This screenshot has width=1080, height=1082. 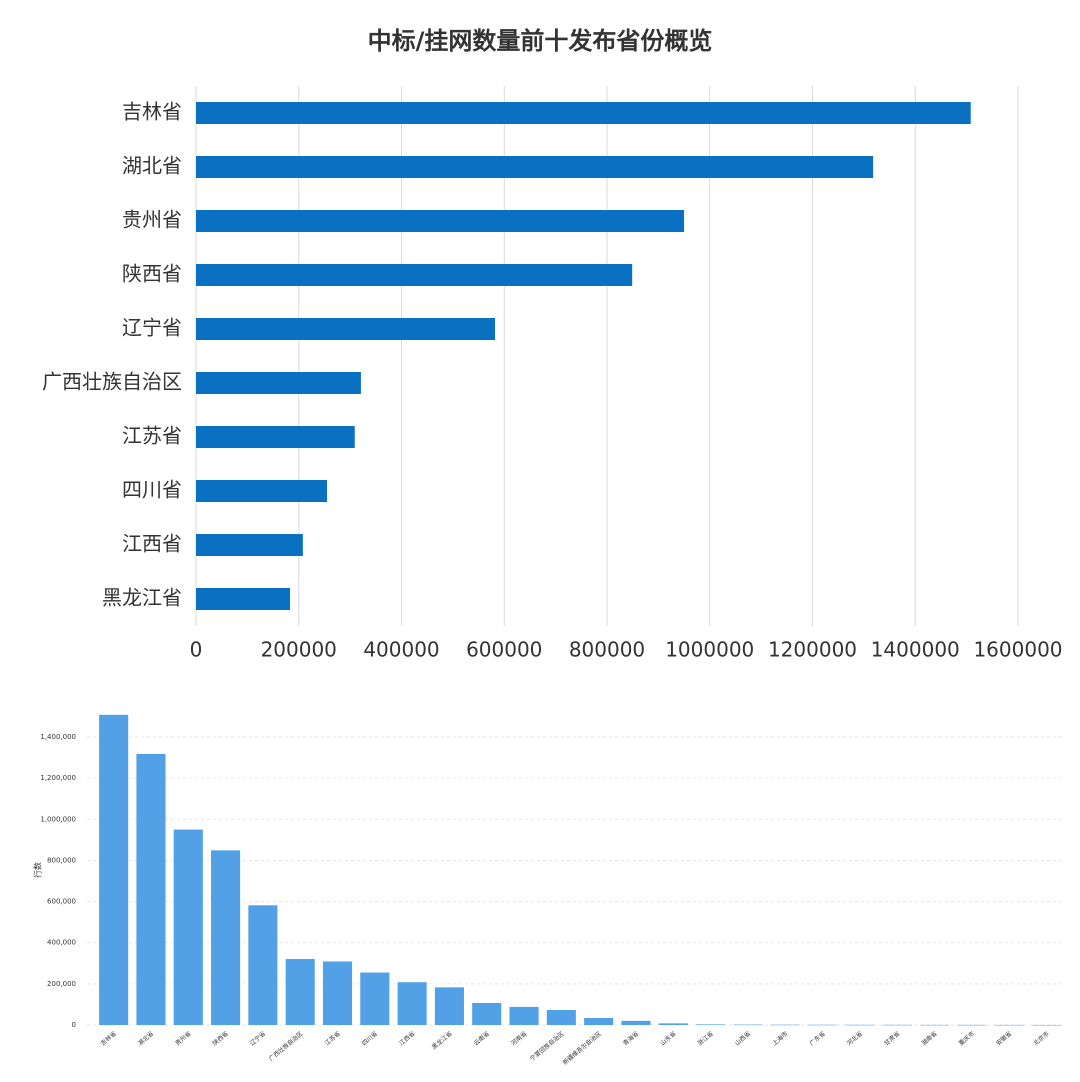 I want to click on y-tick-label: 广西壮族自治区, so click(x=112, y=382).